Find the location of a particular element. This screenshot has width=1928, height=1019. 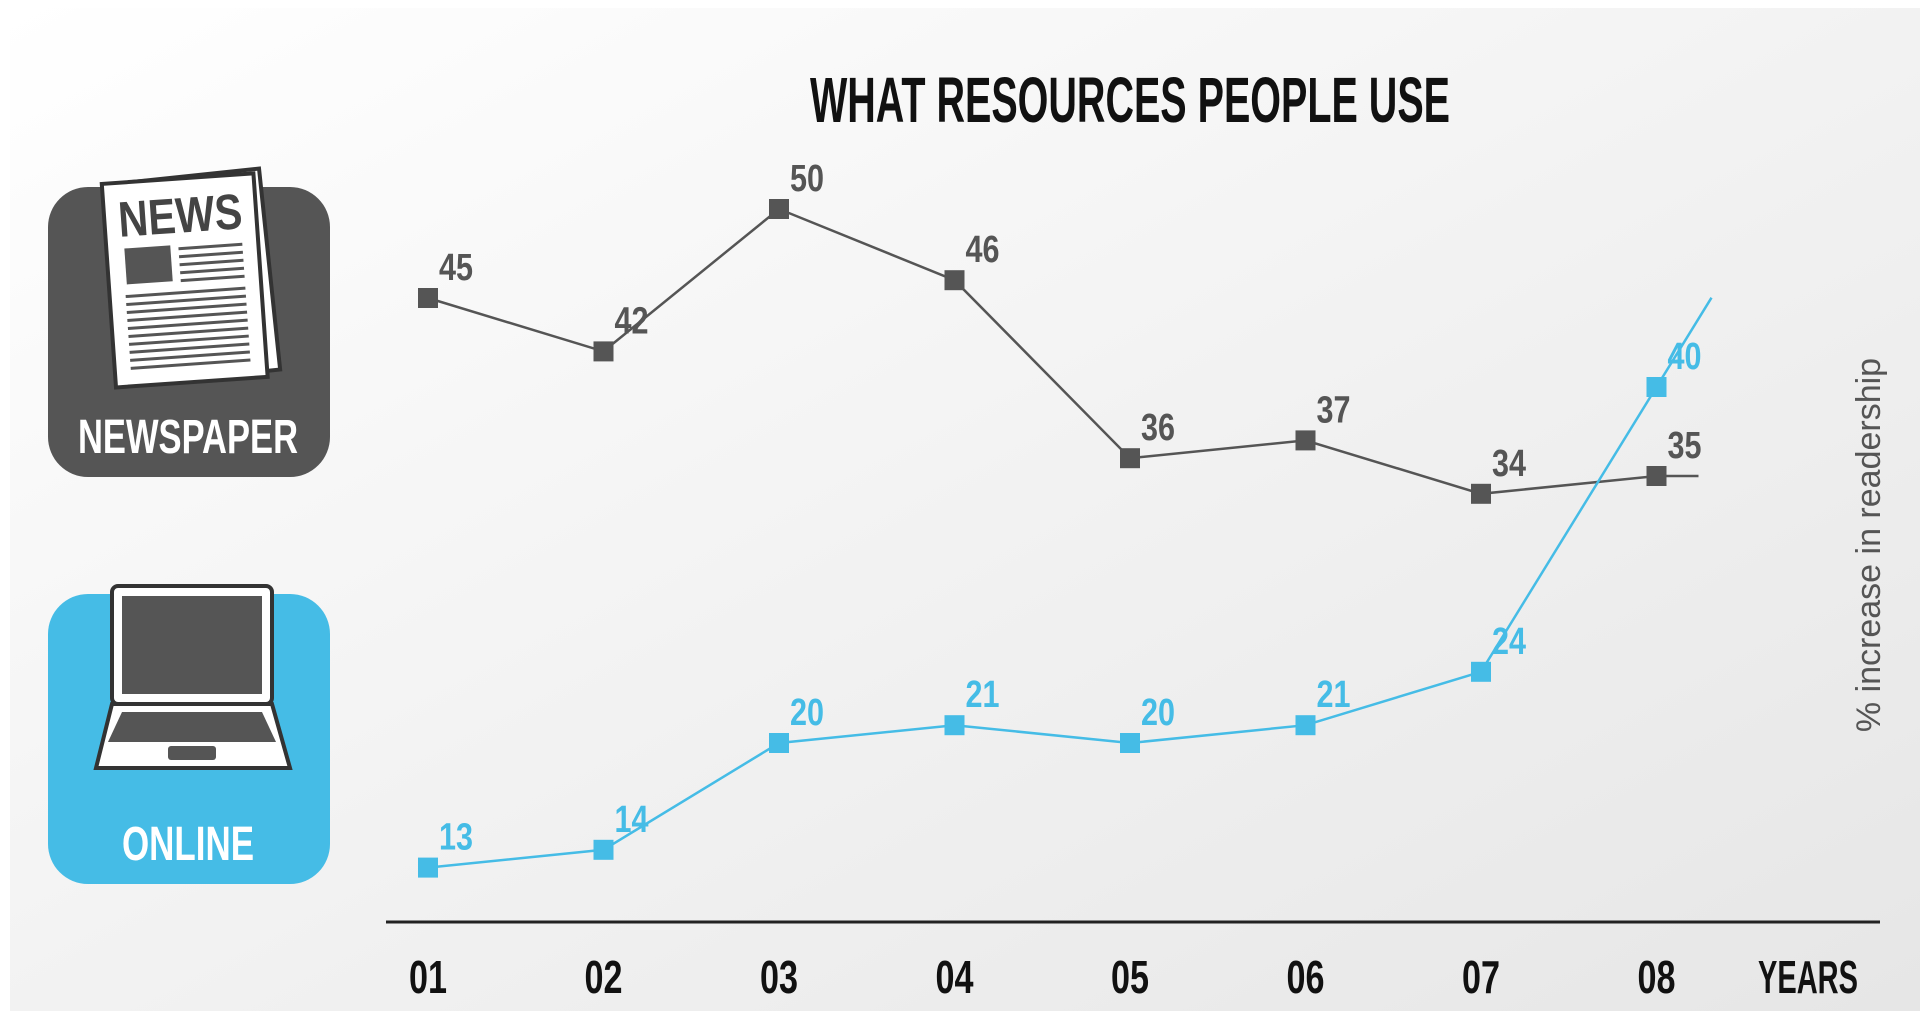

data-label-online-06: 21 is located at coordinates (1334, 695).